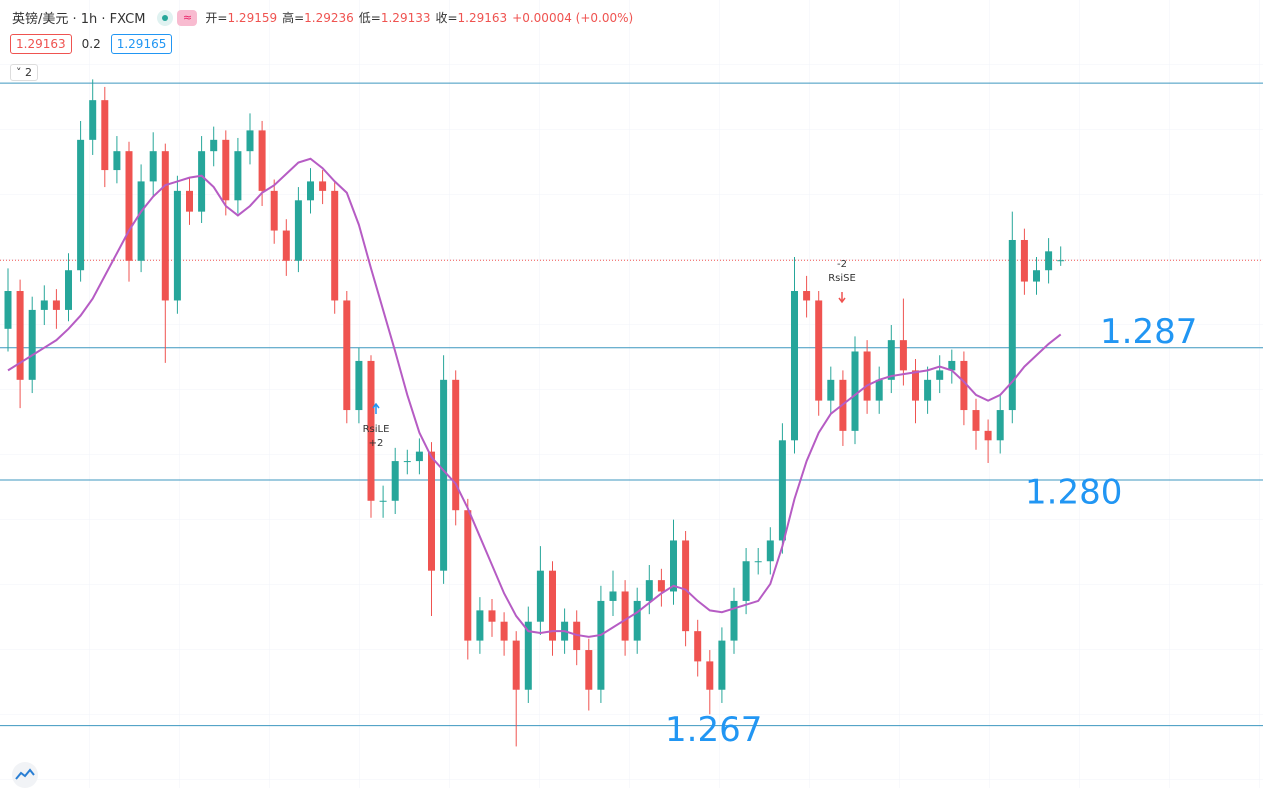 Image resolution: width=1263 pixels, height=788 pixels. I want to click on level-label: 1.287, so click(1148, 332).